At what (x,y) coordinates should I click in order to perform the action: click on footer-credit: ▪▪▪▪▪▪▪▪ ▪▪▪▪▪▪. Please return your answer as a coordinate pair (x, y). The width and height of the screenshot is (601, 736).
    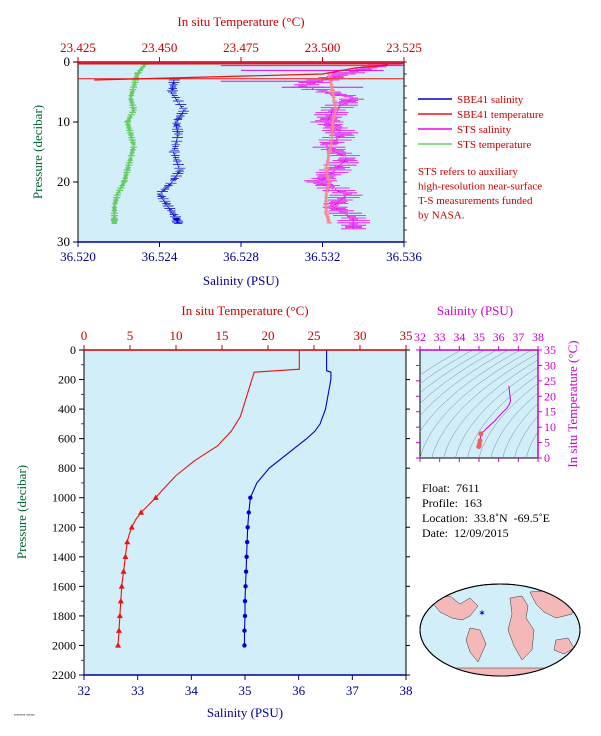
    Looking at the image, I should click on (24, 714).